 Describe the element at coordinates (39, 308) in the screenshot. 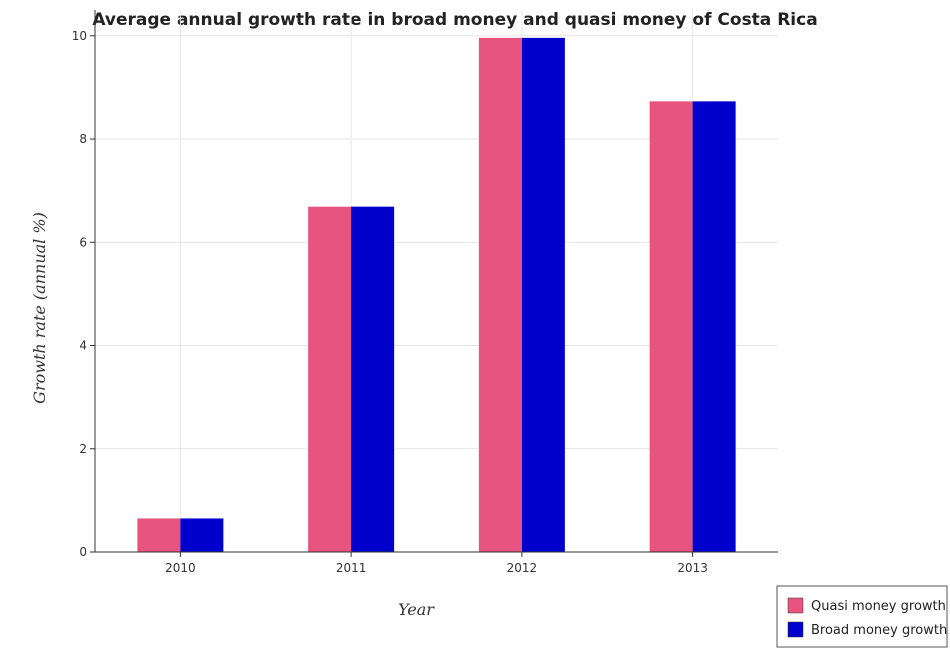

I see `y-axis-label: Growth rate (annual %)` at that location.